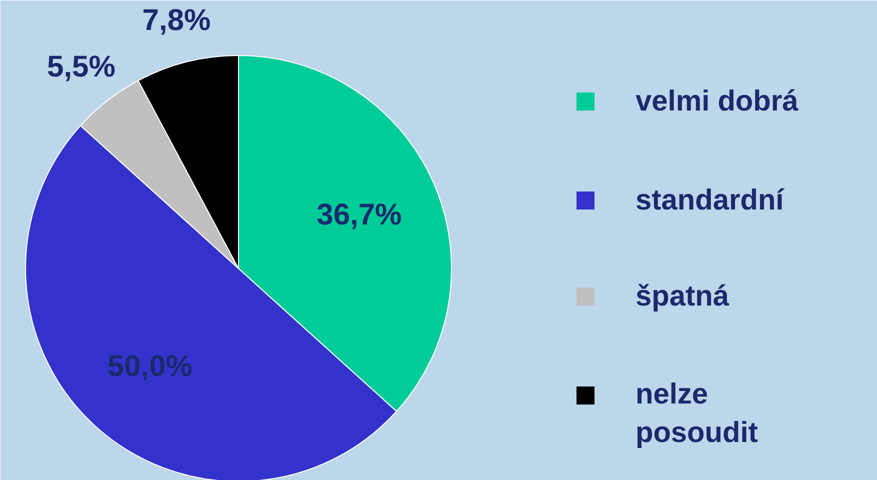 The image size is (877, 480). Describe the element at coordinates (176, 21) in the screenshot. I see `data-label: 7,8%` at that location.